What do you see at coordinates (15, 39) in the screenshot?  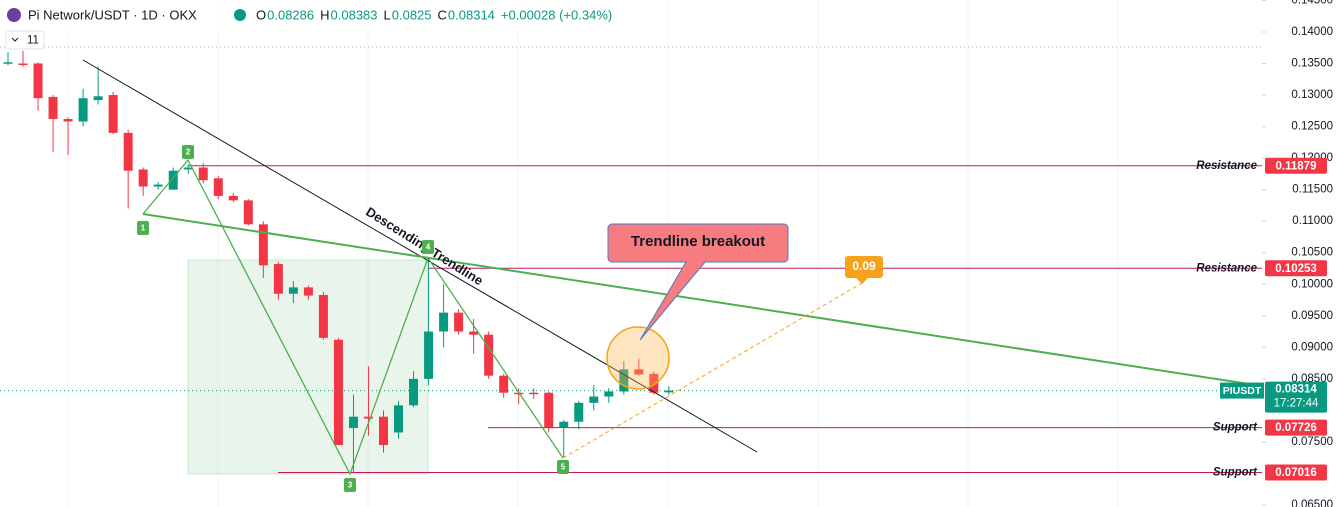 I see `chevron` at bounding box center [15, 39].